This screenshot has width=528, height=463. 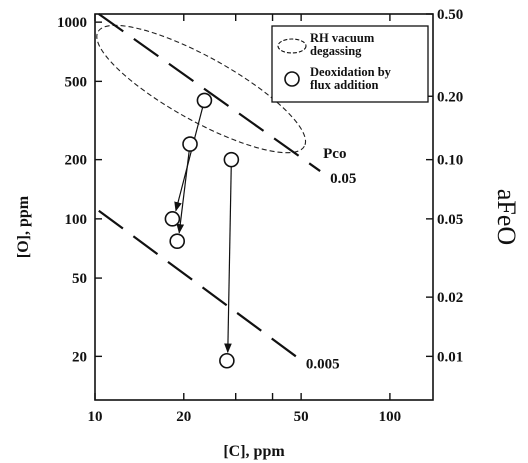 I want to click on y-tick-label: 1000, so click(x=72, y=23).